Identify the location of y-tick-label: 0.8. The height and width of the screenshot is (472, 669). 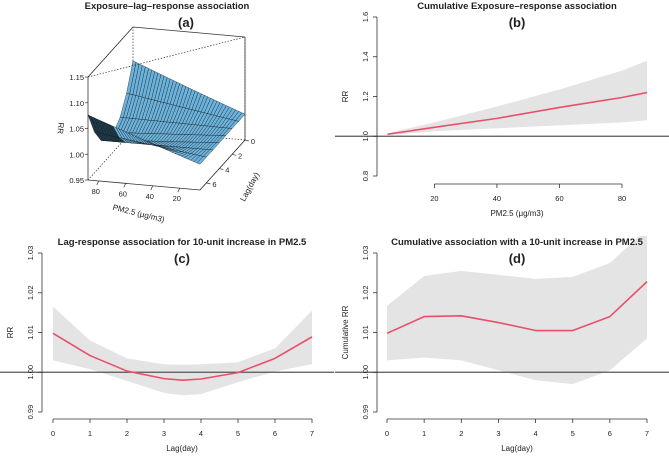
(365, 176).